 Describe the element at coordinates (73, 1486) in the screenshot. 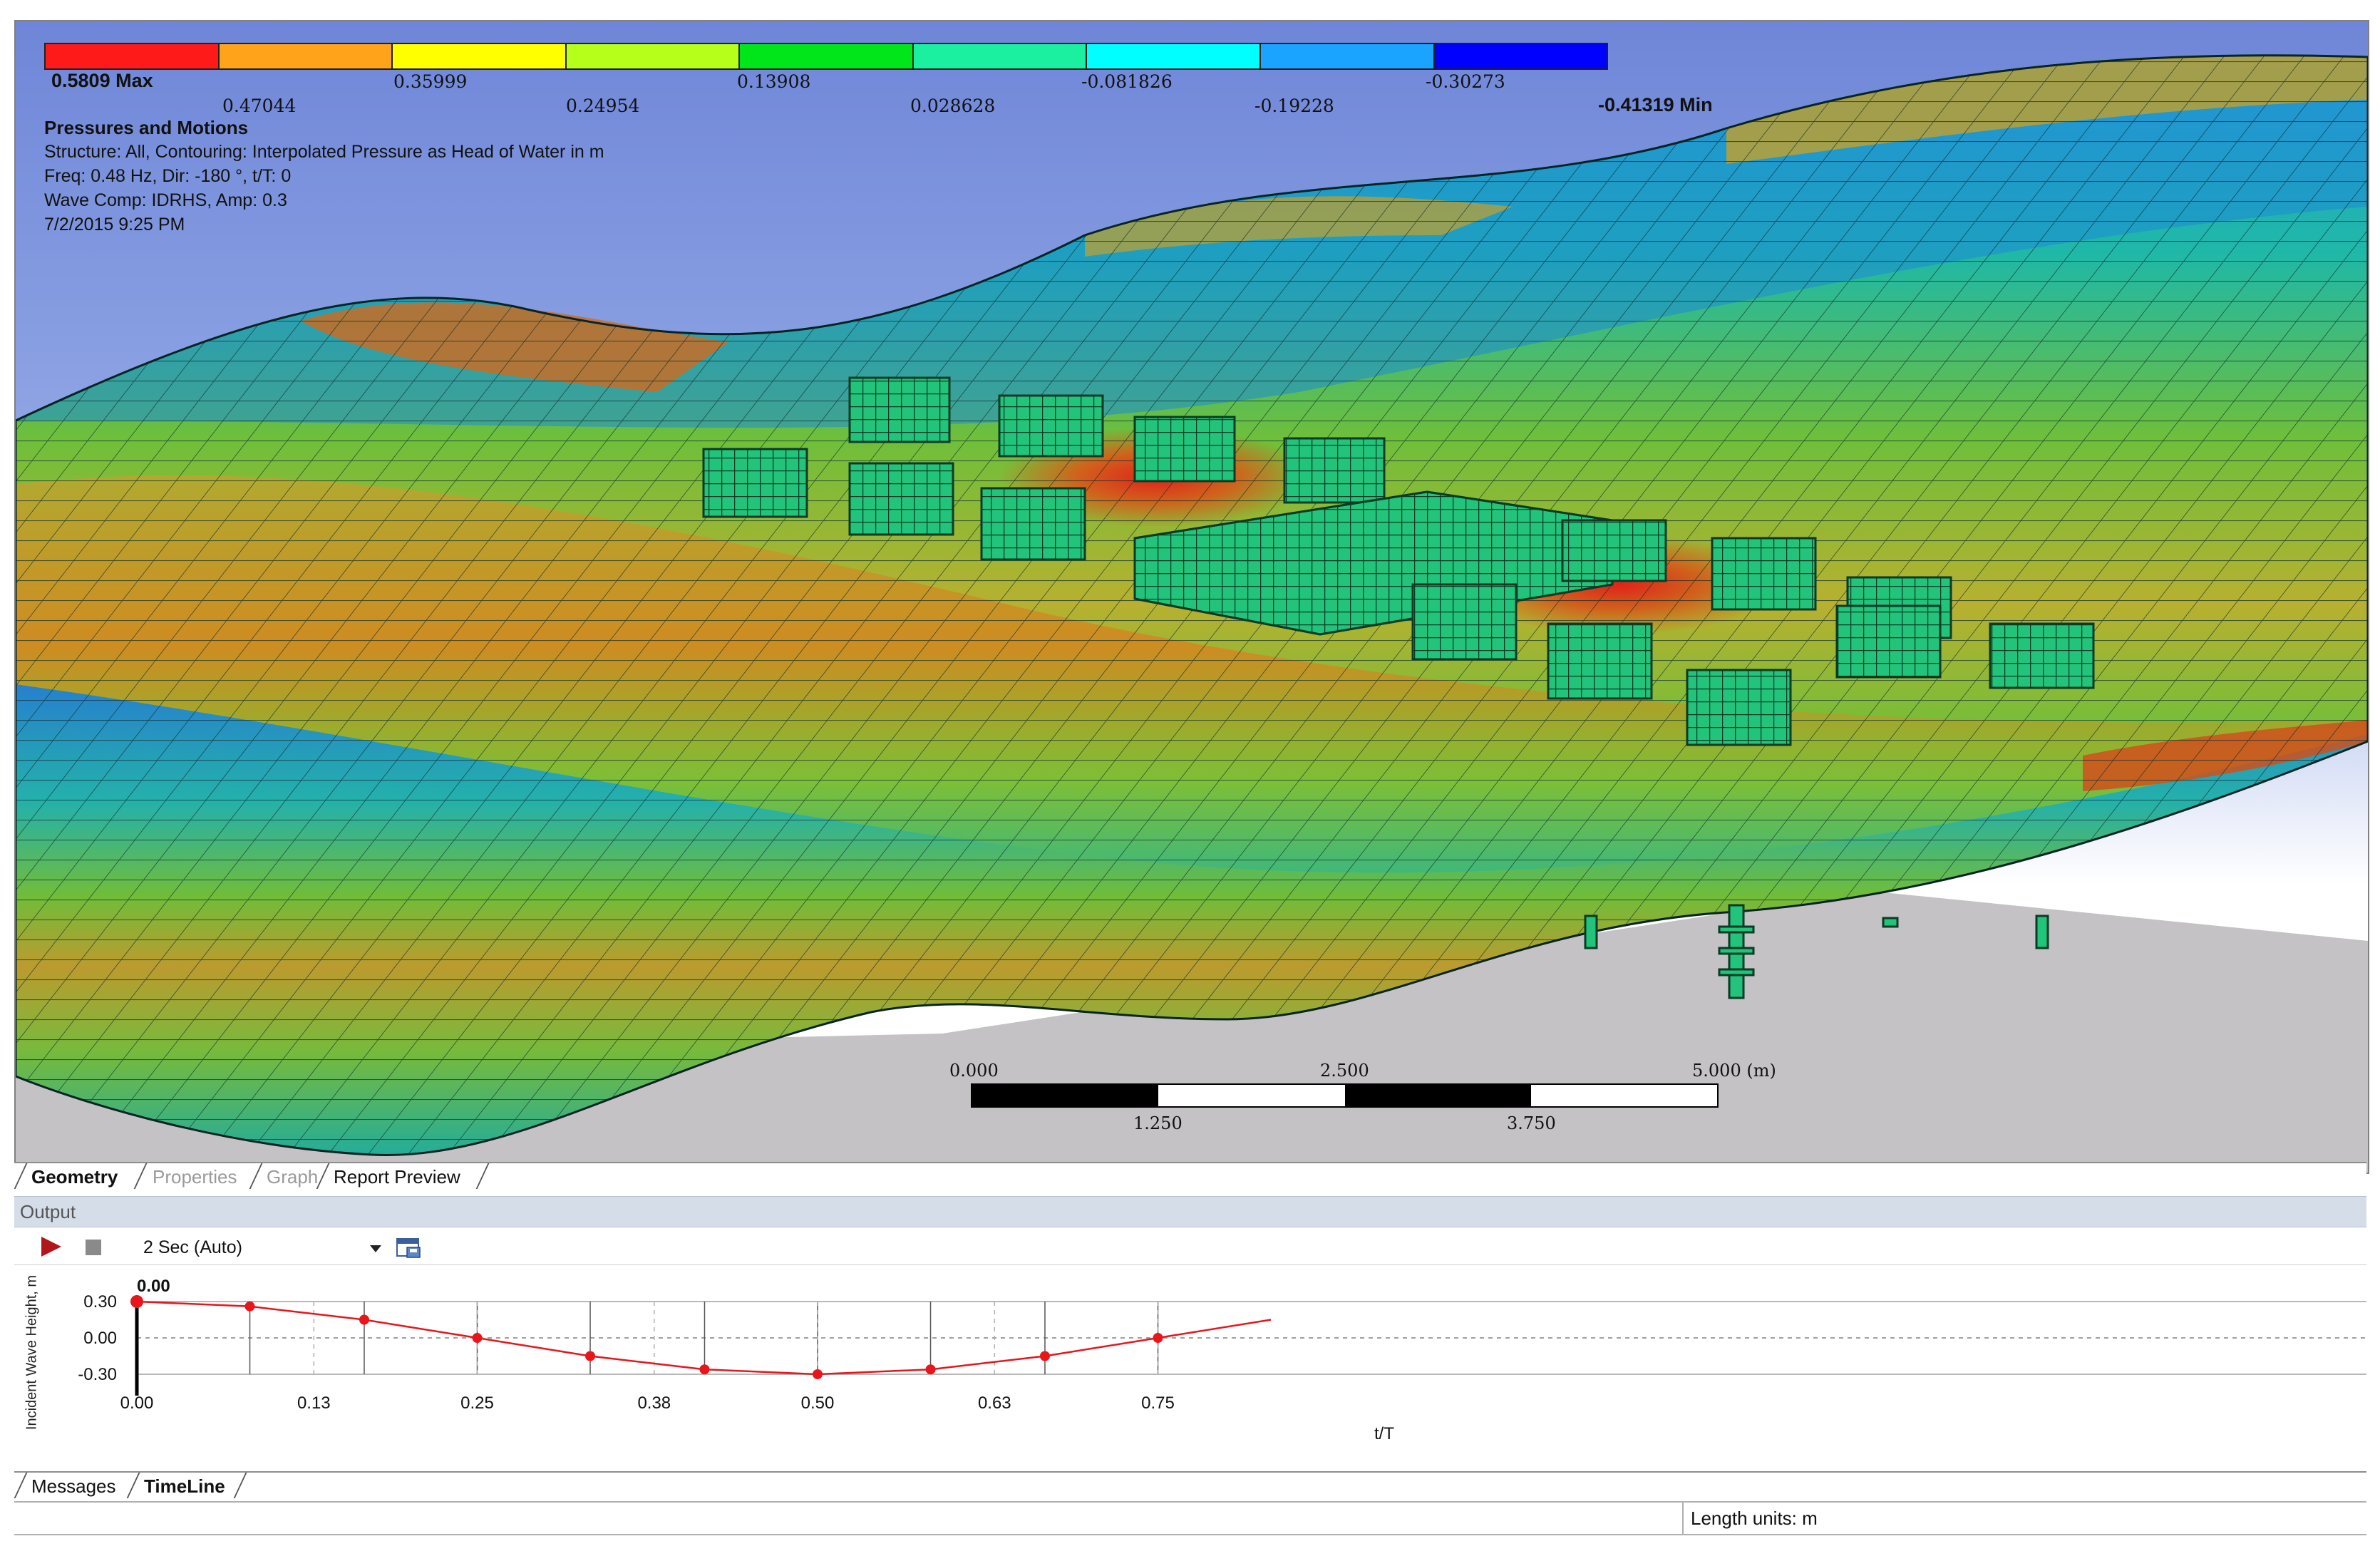

I see `tab-messages: Messages` at that location.